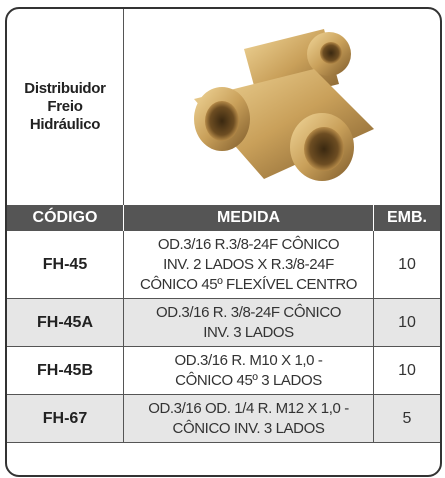 This screenshot has width=445, height=478. I want to click on name-line: Freio, so click(65, 106).